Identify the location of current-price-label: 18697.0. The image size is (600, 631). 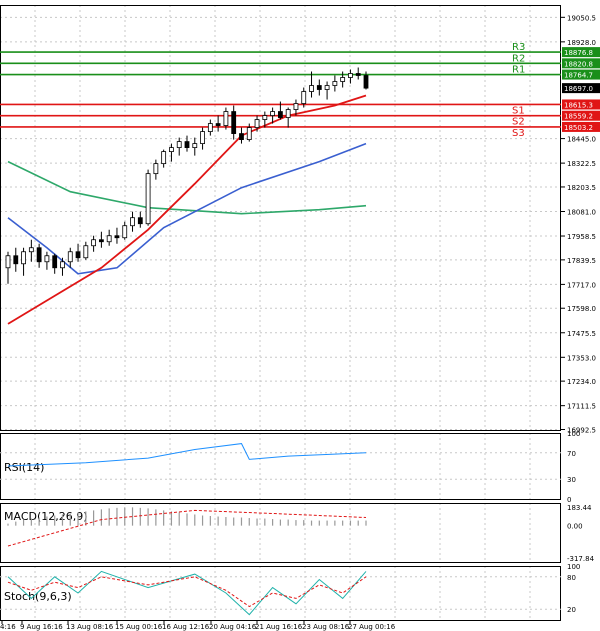
(578, 89).